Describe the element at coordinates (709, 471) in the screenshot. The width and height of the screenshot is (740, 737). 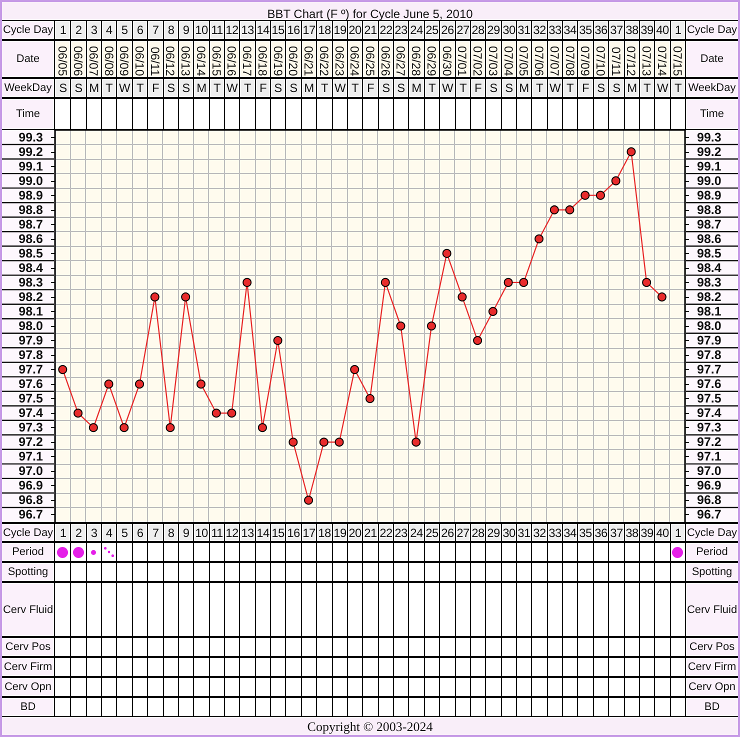
I see `y2-tick-label: 97.0` at that location.